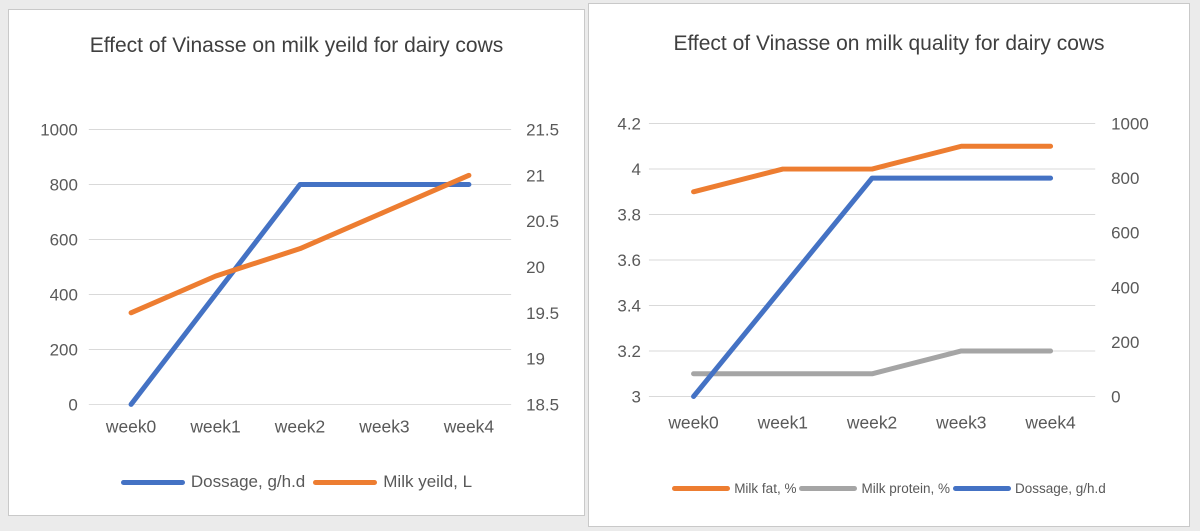  What do you see at coordinates (629, 305) in the screenshot?
I see `left-axis-tick-label: 3.4` at bounding box center [629, 305].